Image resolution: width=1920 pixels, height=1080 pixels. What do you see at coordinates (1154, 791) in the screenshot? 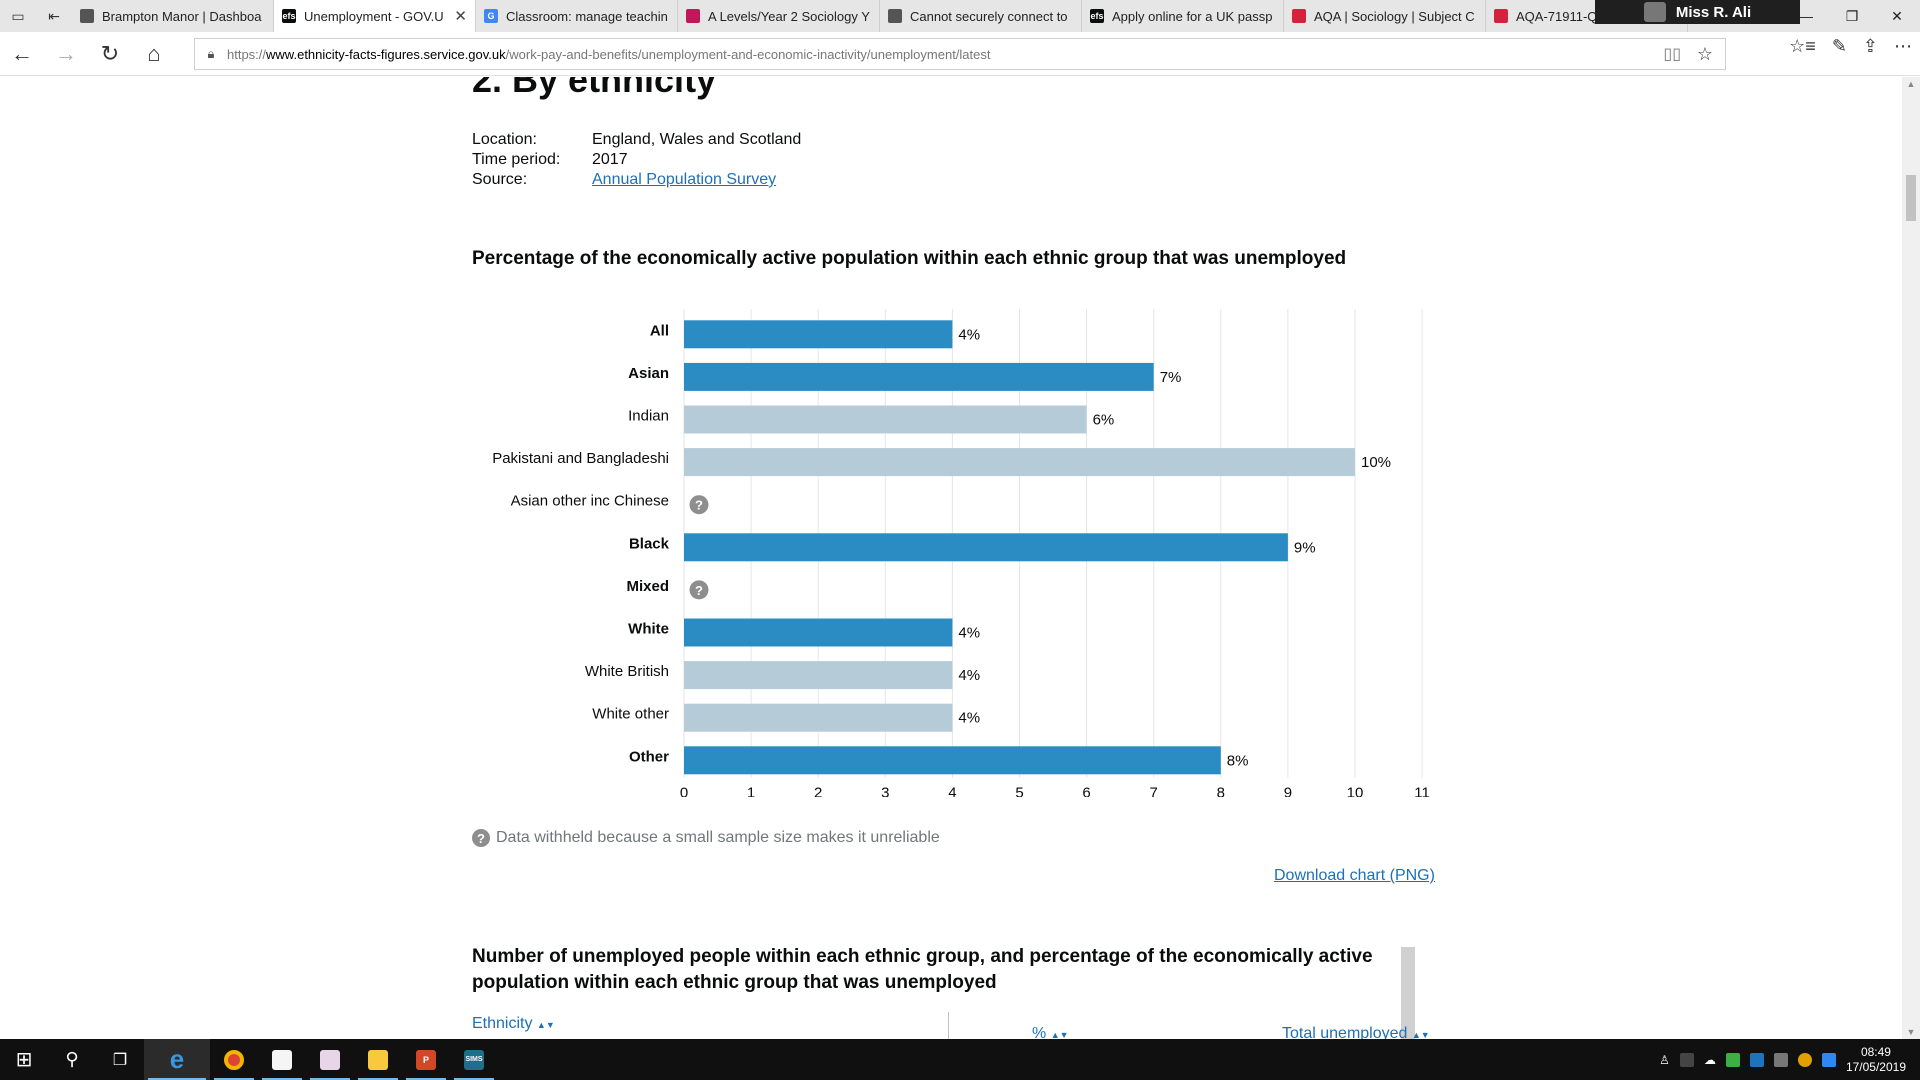
I see `x-tick-label: 7` at bounding box center [1154, 791].